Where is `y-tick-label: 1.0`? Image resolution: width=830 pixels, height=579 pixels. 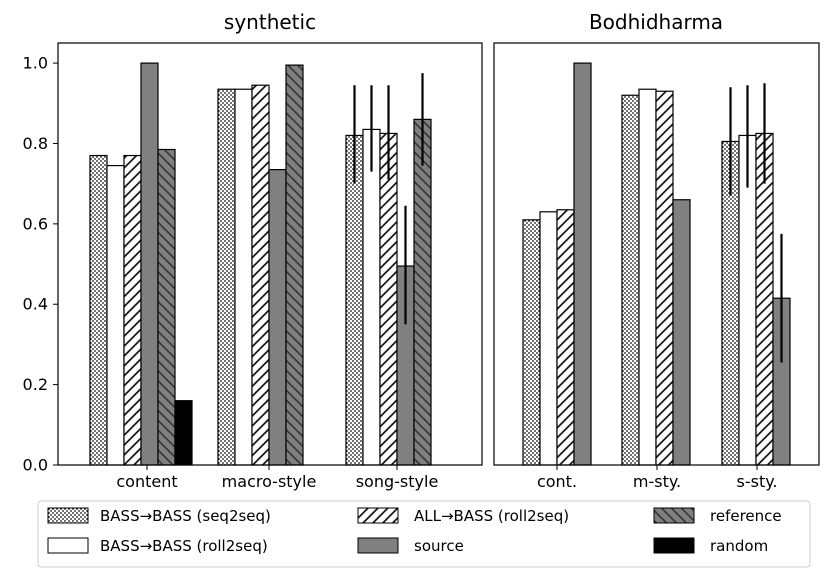
y-tick-label: 1.0 is located at coordinates (35, 63).